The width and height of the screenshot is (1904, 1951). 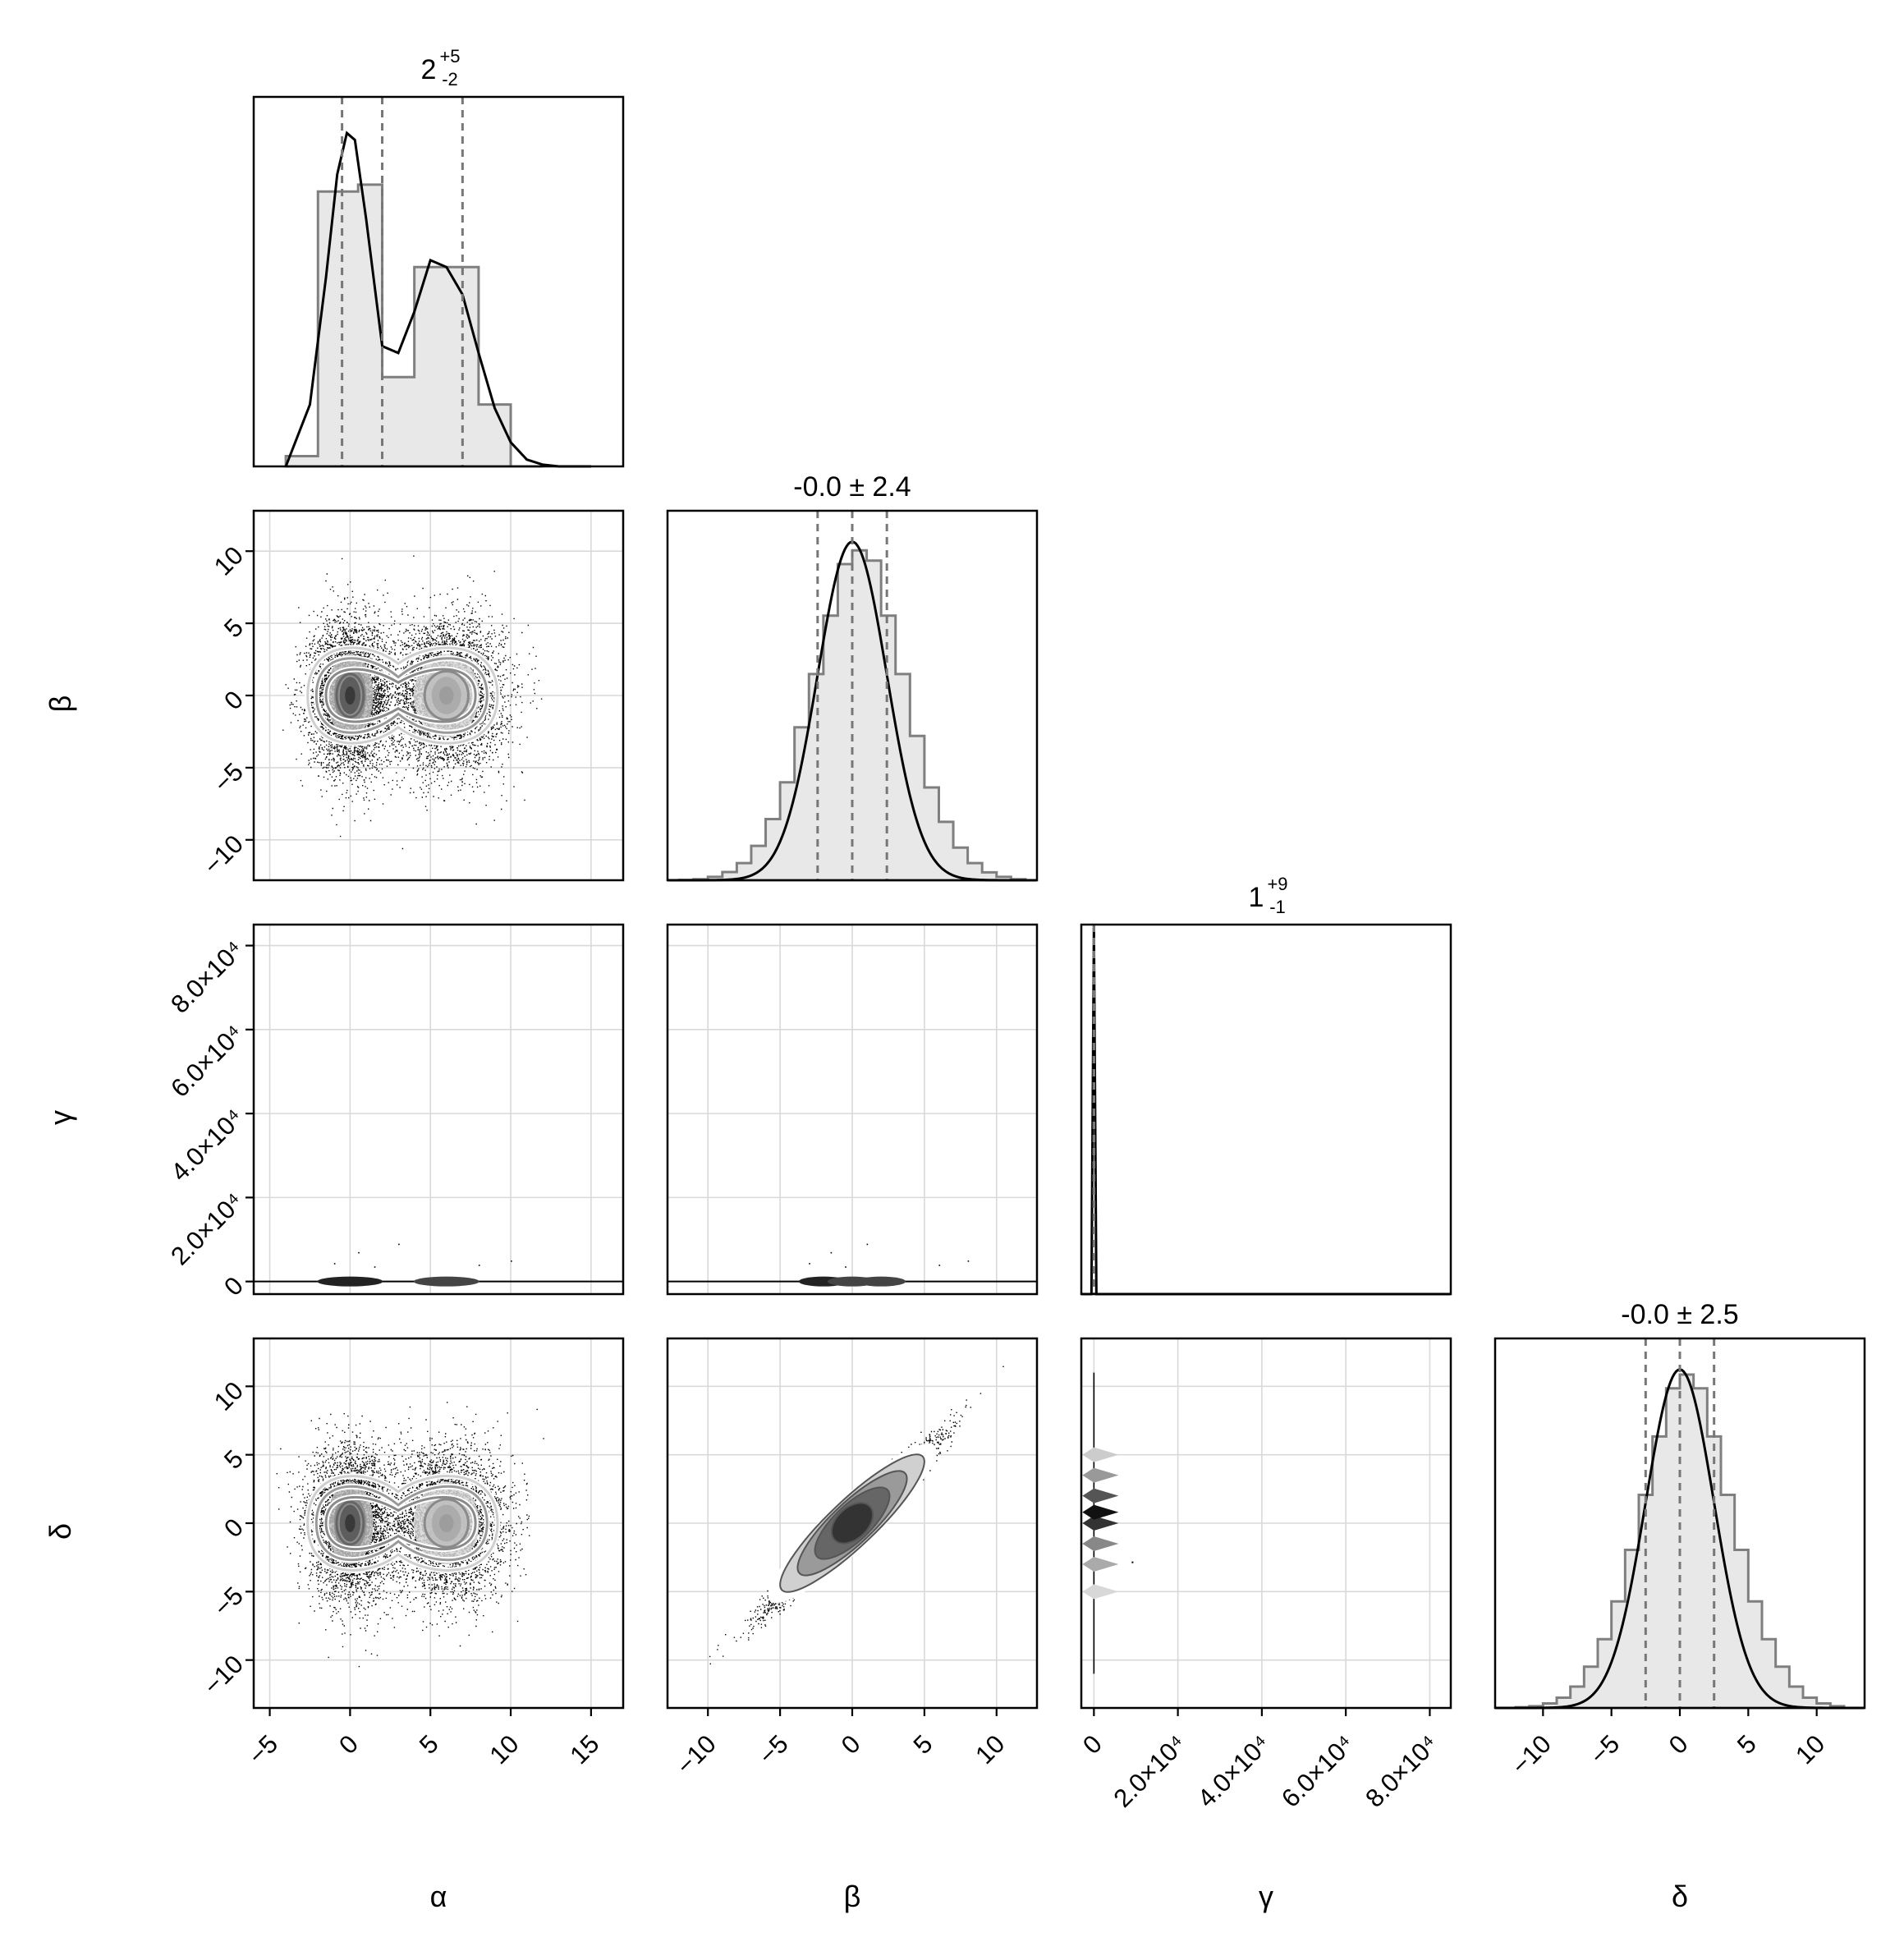 I want to click on pair-panel-α-β: −10 −5 0 5 10, so click(x=411, y=695).